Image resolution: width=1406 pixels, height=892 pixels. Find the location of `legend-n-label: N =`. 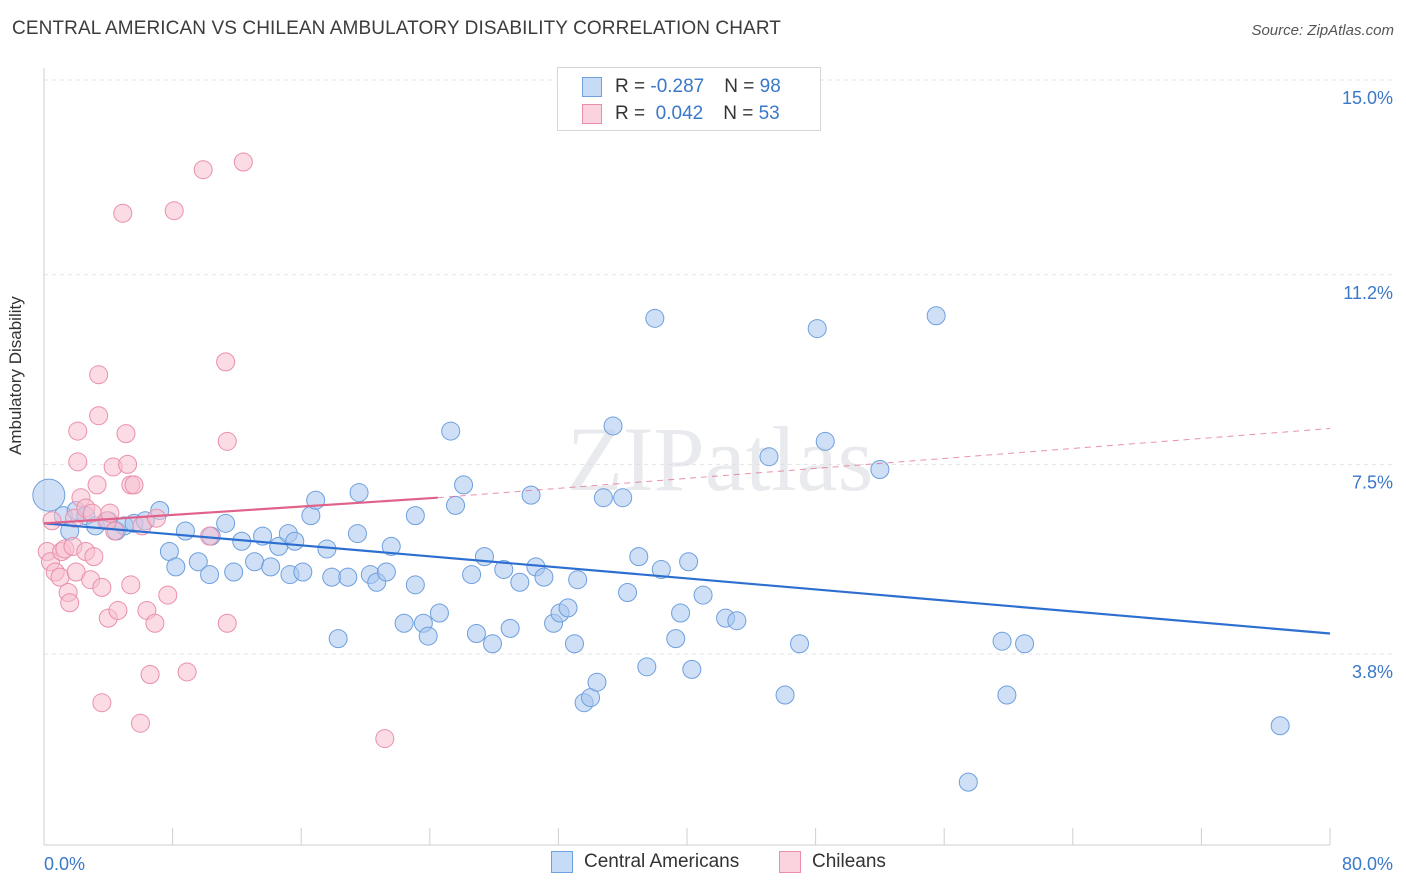

legend-n-label: N = is located at coordinates (741, 113).